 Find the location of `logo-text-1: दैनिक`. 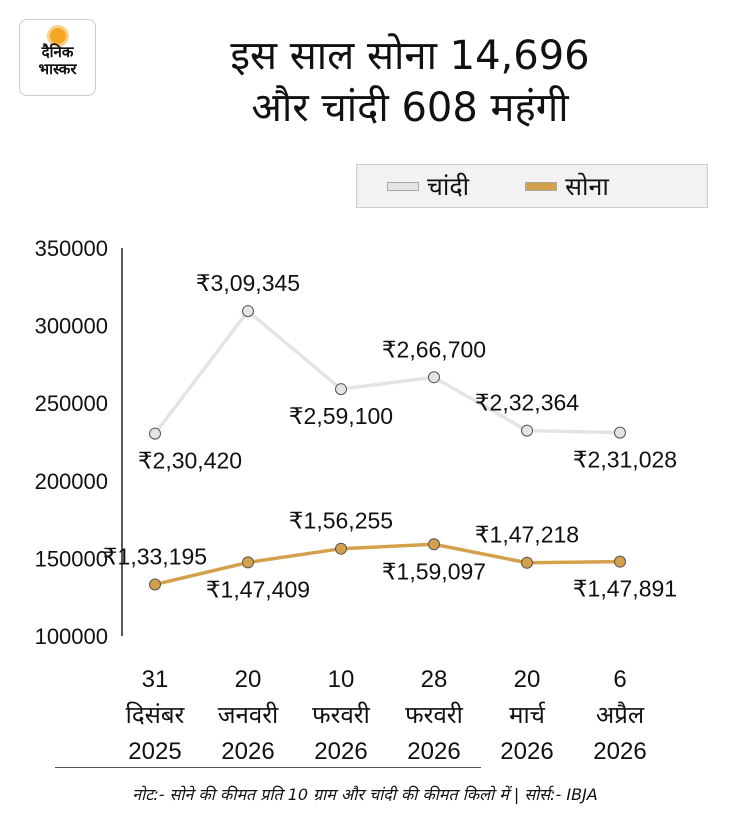

logo-text-1: दैनिक is located at coordinates (57, 52).